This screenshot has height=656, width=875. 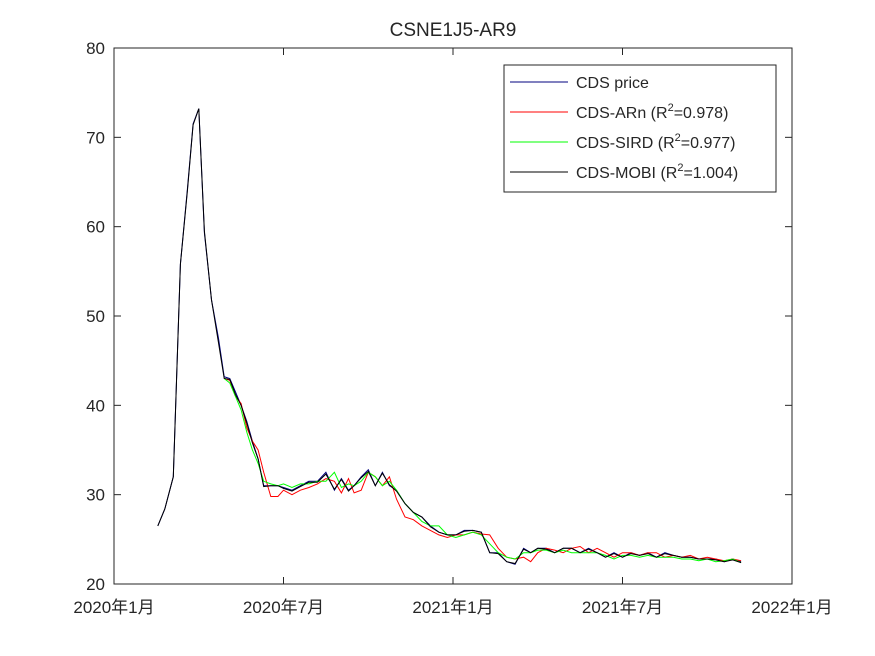 I want to click on y-tick-label: 30, so click(x=95, y=495).